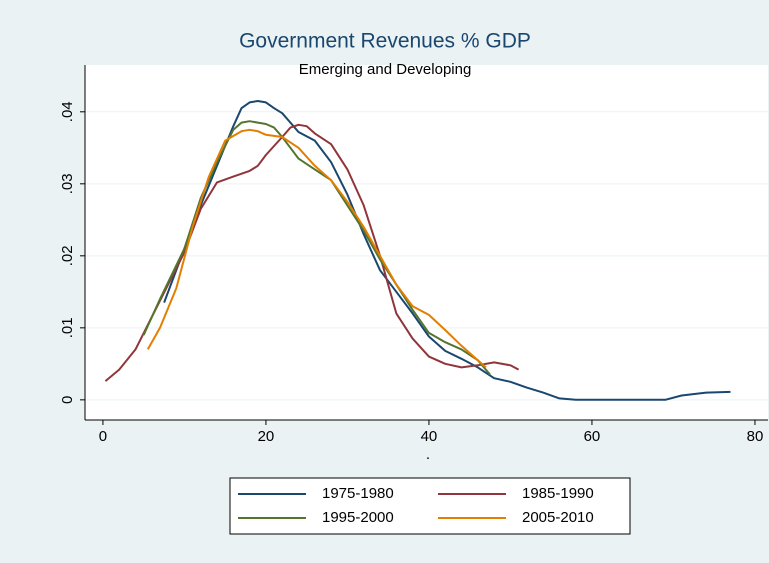  Describe the element at coordinates (103, 436) in the screenshot. I see `x-tick-label: 0` at that location.